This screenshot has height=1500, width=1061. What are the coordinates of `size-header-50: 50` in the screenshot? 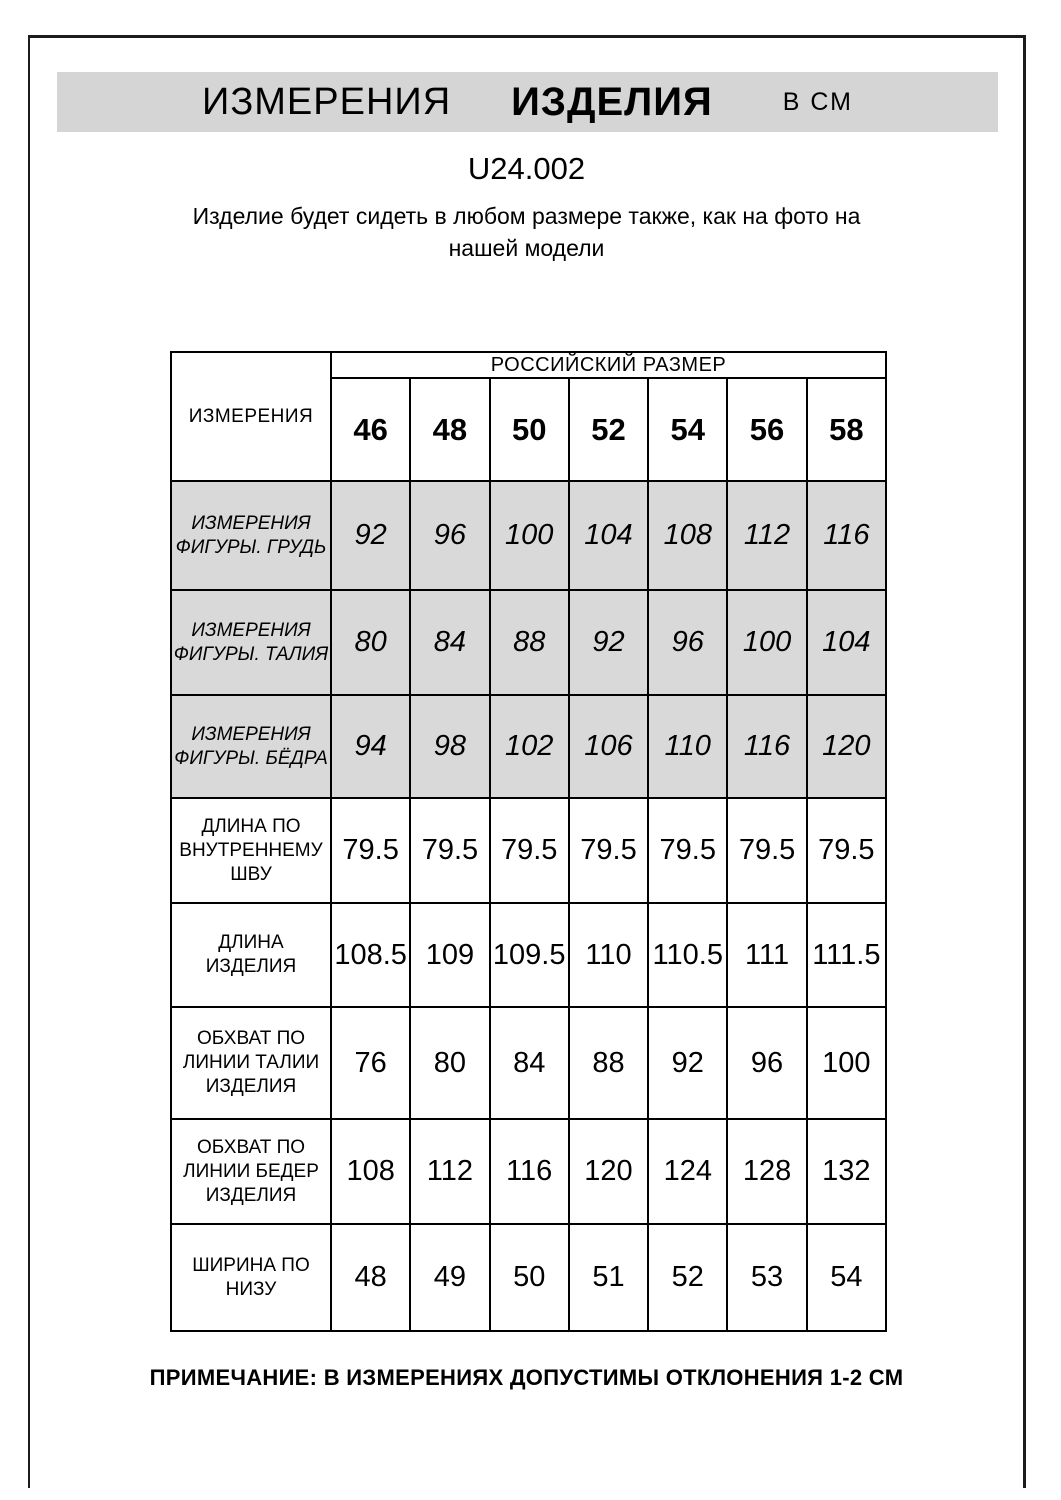 It's located at (529, 429).